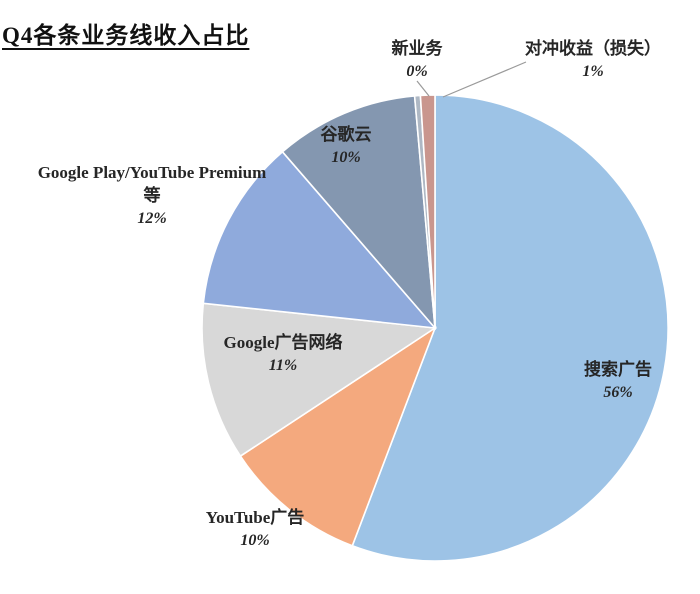  Describe the element at coordinates (618, 369) in the screenshot. I see `slice-label-text: 搜索广告` at that location.